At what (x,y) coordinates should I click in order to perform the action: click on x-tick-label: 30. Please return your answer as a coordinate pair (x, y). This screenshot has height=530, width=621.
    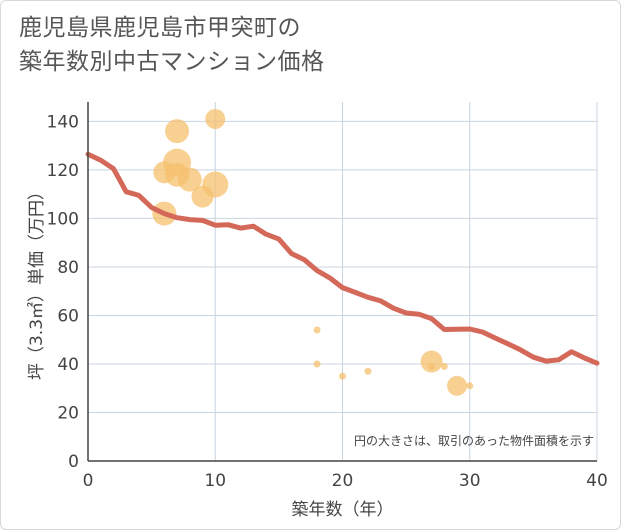
    Looking at the image, I should click on (470, 481).